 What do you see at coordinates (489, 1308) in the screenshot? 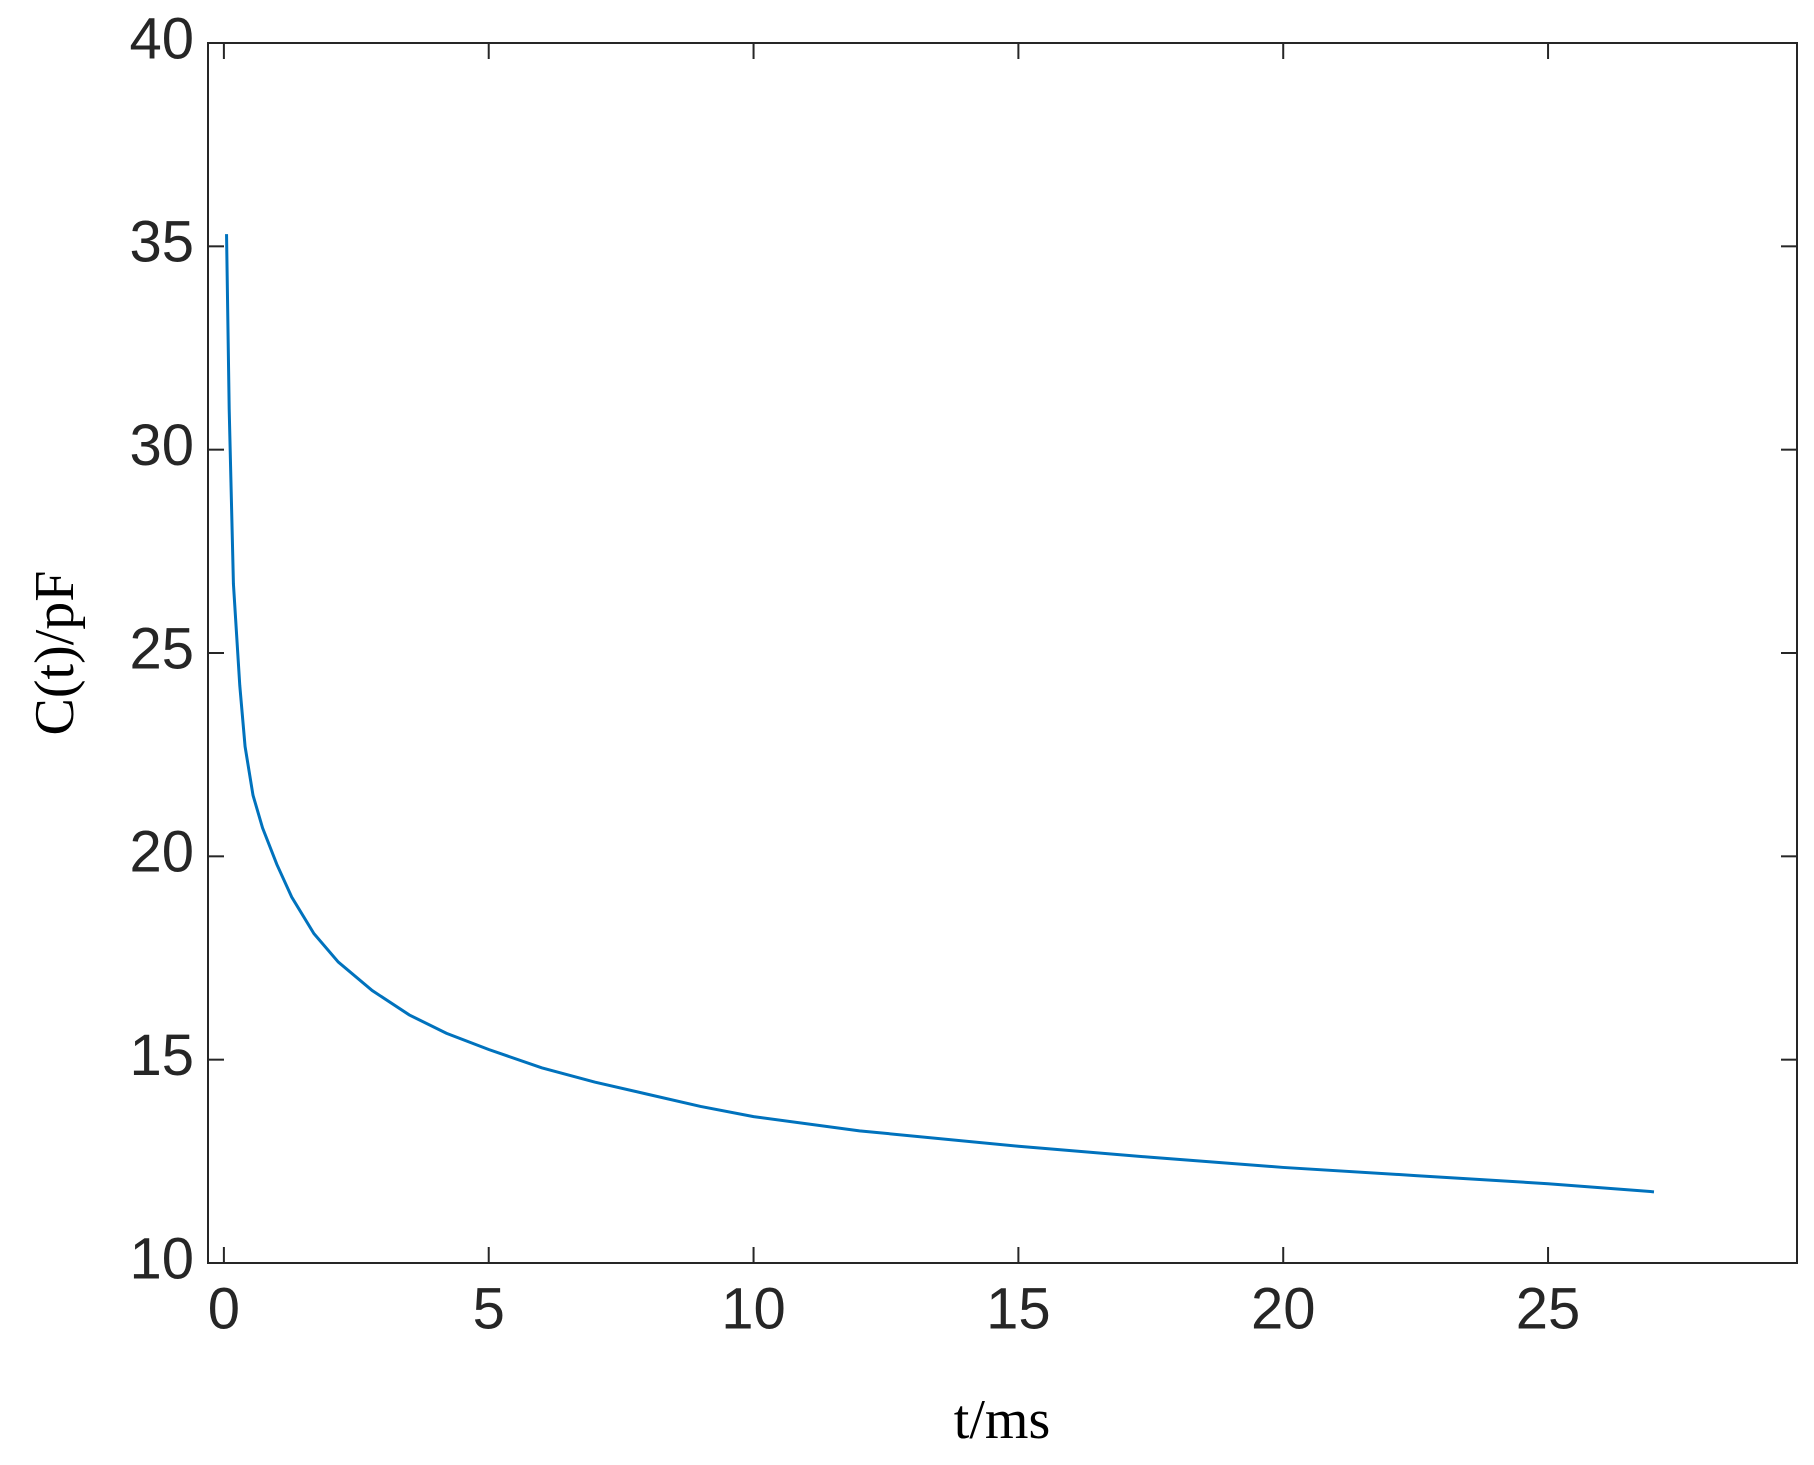
I see `x-tick-label: 5` at bounding box center [489, 1308].